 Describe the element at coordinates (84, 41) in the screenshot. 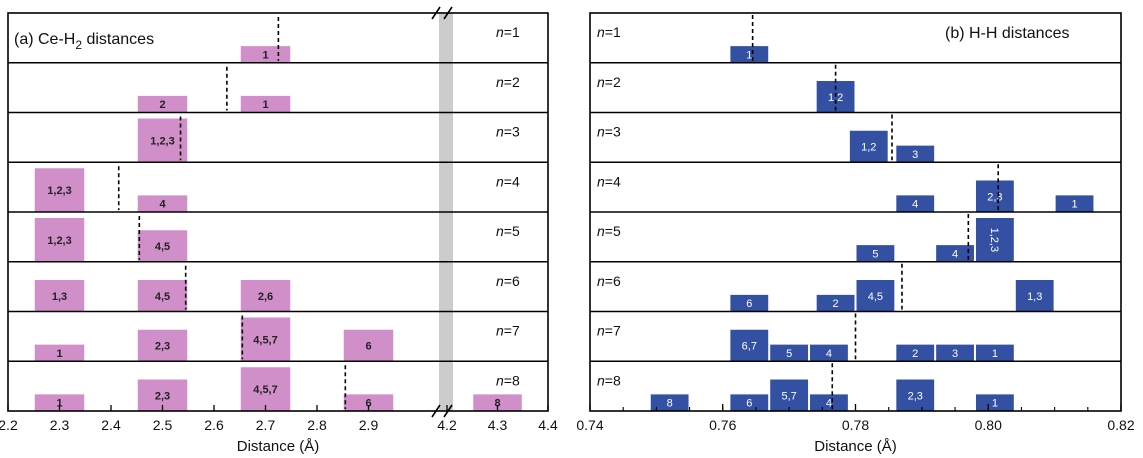

I see `panel-a-title: (a) Ce-H2 distances` at that location.